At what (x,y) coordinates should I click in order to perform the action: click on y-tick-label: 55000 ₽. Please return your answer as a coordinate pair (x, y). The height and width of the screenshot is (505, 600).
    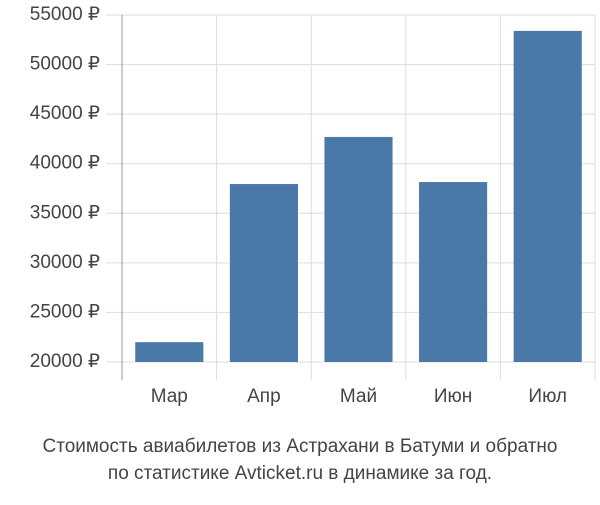
    Looking at the image, I should click on (65, 14).